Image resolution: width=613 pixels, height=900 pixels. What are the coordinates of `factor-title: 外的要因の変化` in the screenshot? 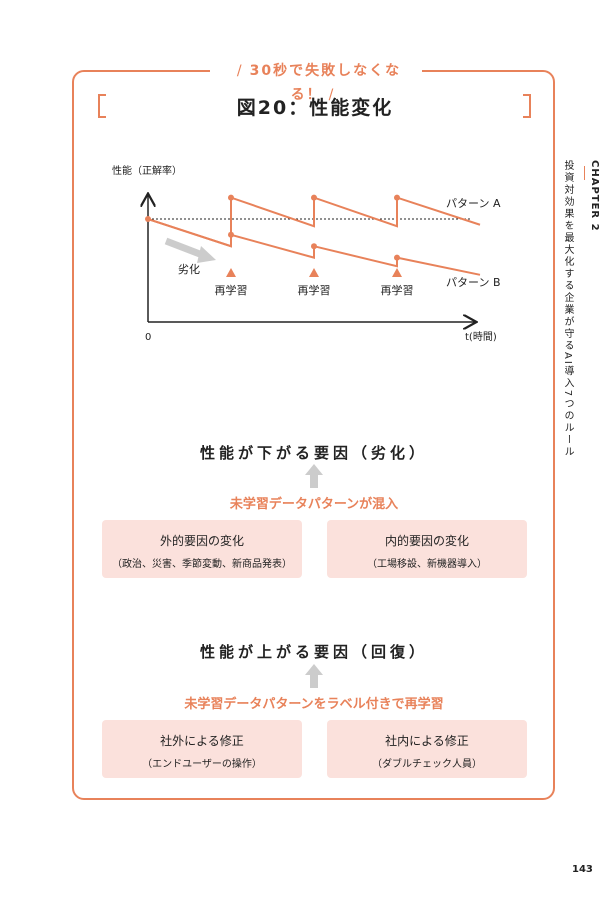 It's located at (201, 541).